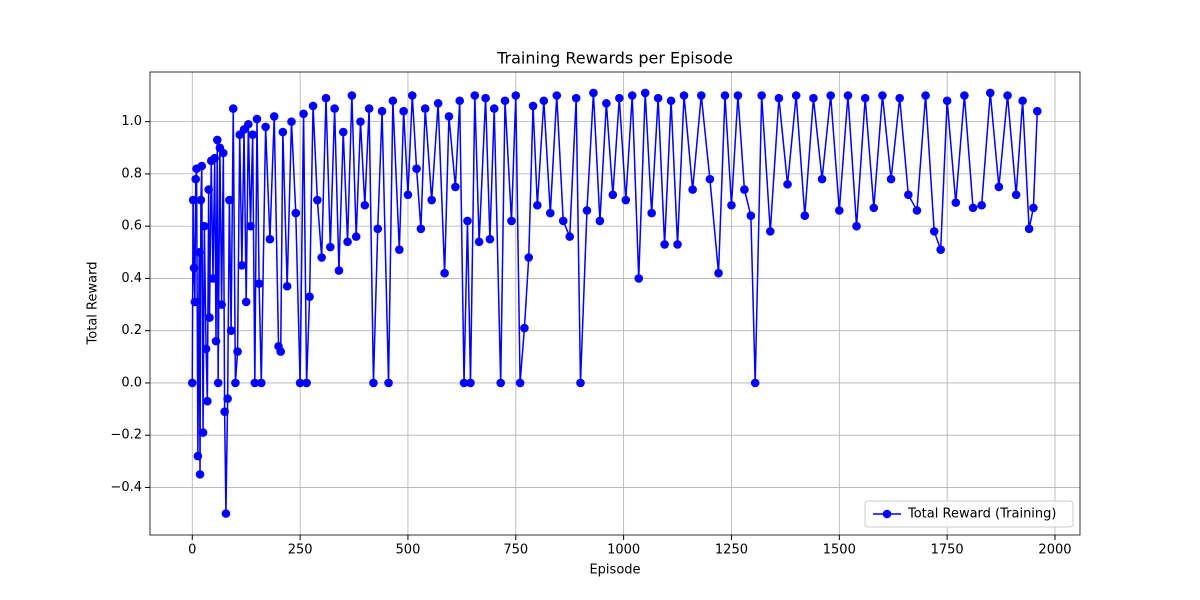 The width and height of the screenshot is (1200, 600). Describe the element at coordinates (408, 550) in the screenshot. I see `x-tick-label: 500` at that location.